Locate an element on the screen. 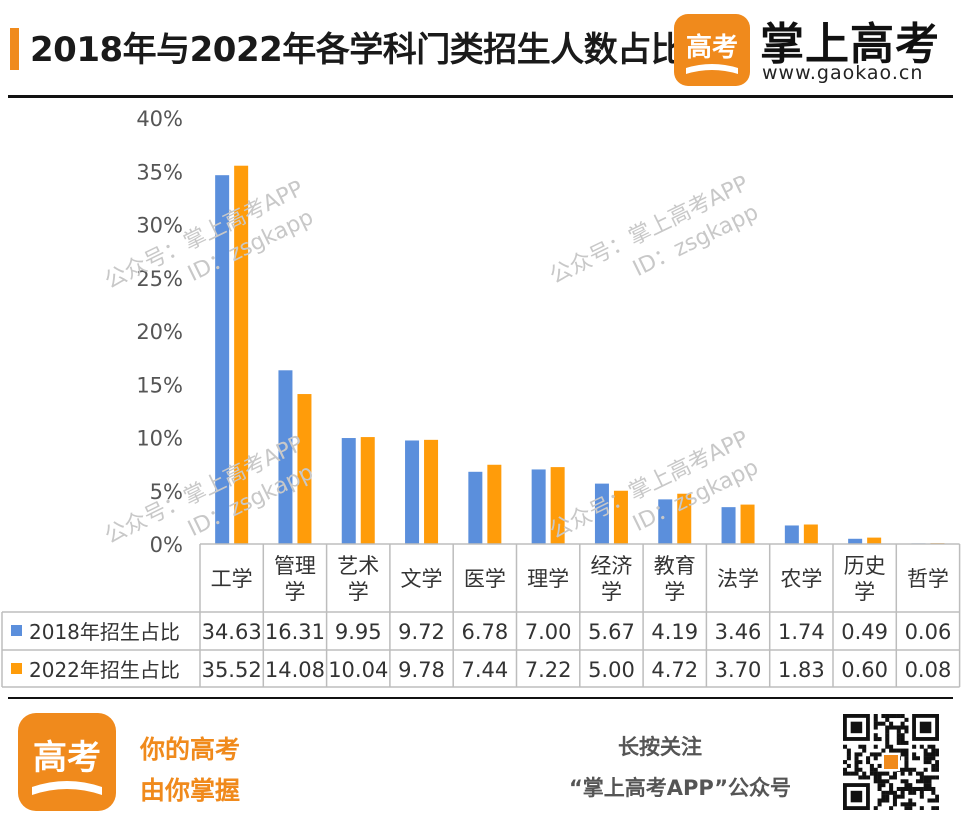 The height and width of the screenshot is (819, 961). y-tick-label: 15% is located at coordinates (159, 385).